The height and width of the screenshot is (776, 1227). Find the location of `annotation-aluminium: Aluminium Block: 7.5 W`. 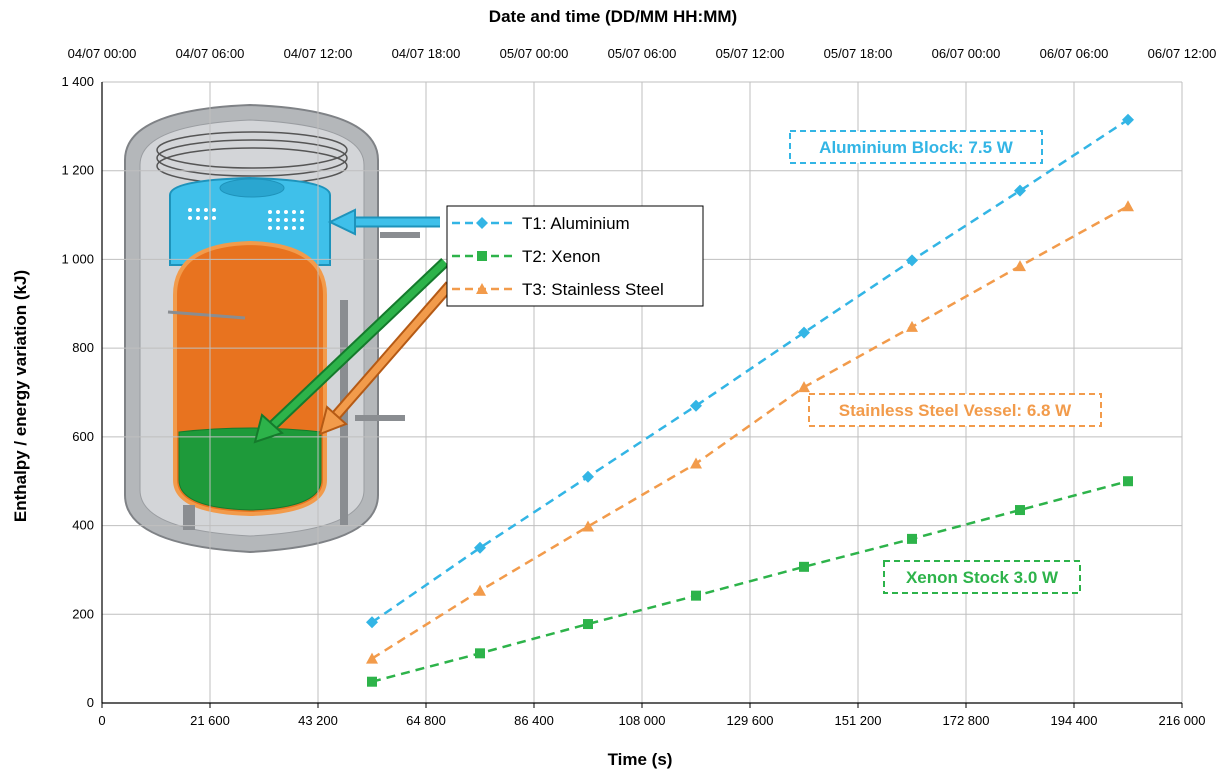

annotation-aluminium: Aluminium Block: 7.5 W is located at coordinates (916, 147).